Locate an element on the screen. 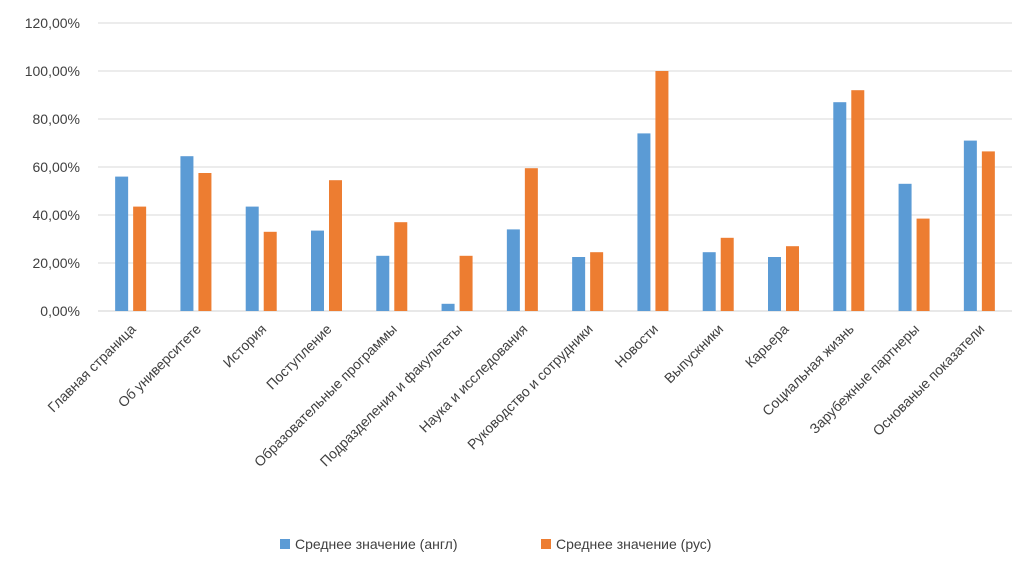 This screenshot has height=573, width=1012. x-category-label: Подразделения и факультеты is located at coordinates (391, 395).